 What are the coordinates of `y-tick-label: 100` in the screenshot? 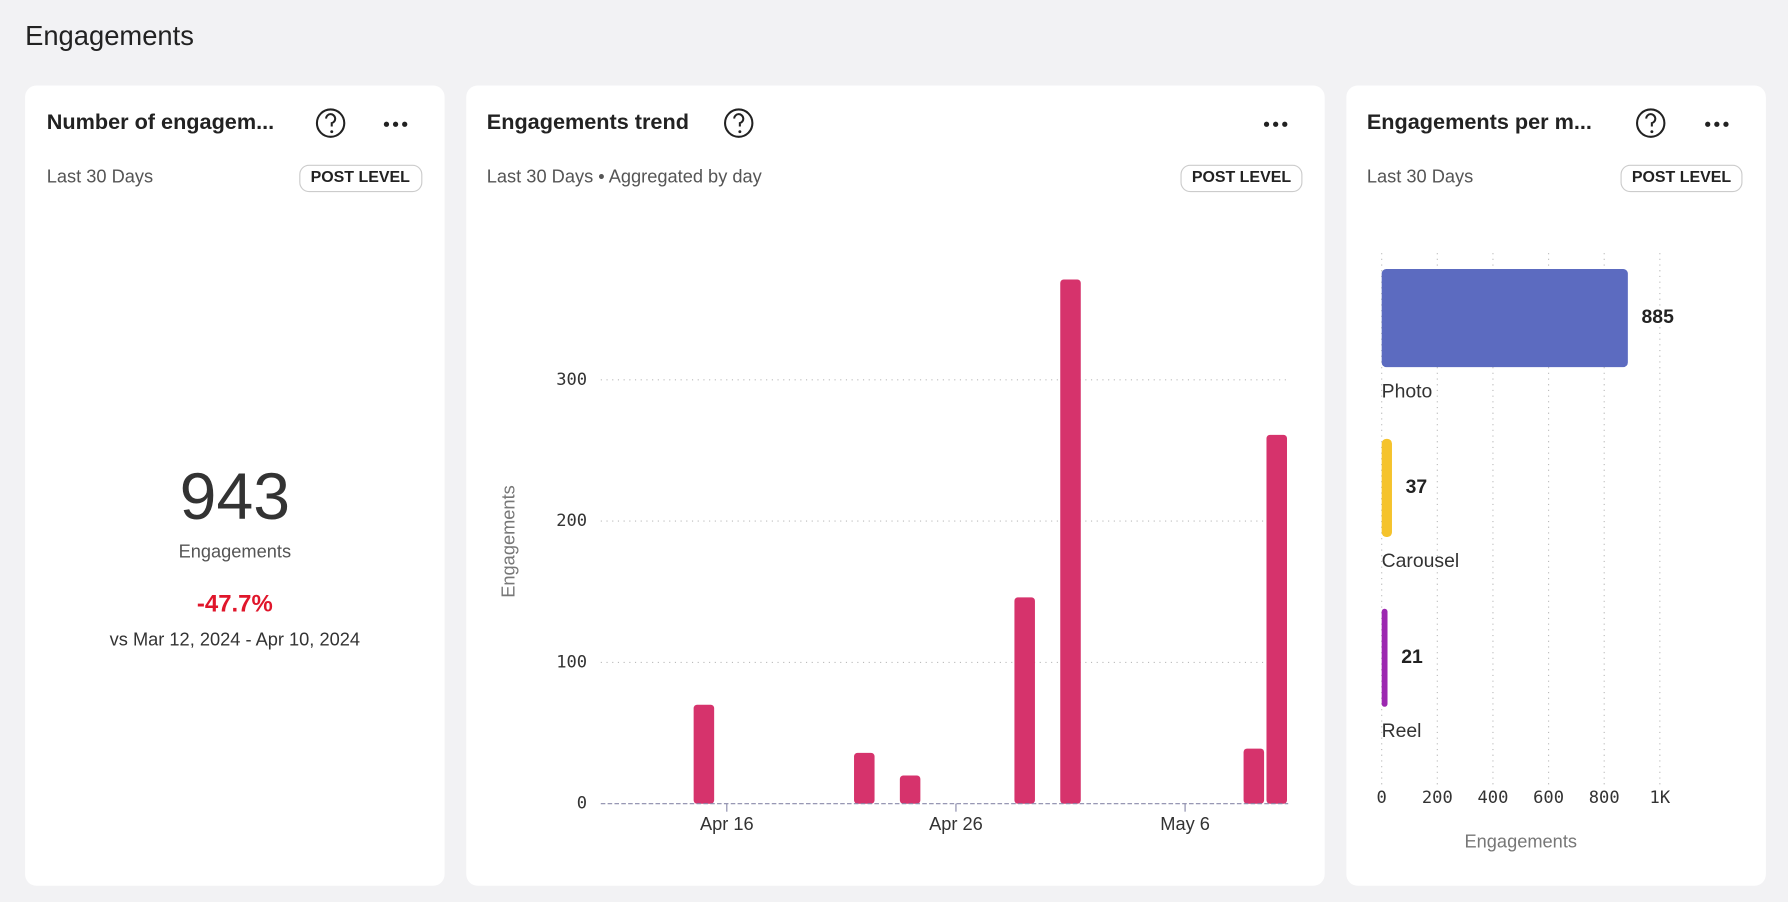 It's located at (571, 662).